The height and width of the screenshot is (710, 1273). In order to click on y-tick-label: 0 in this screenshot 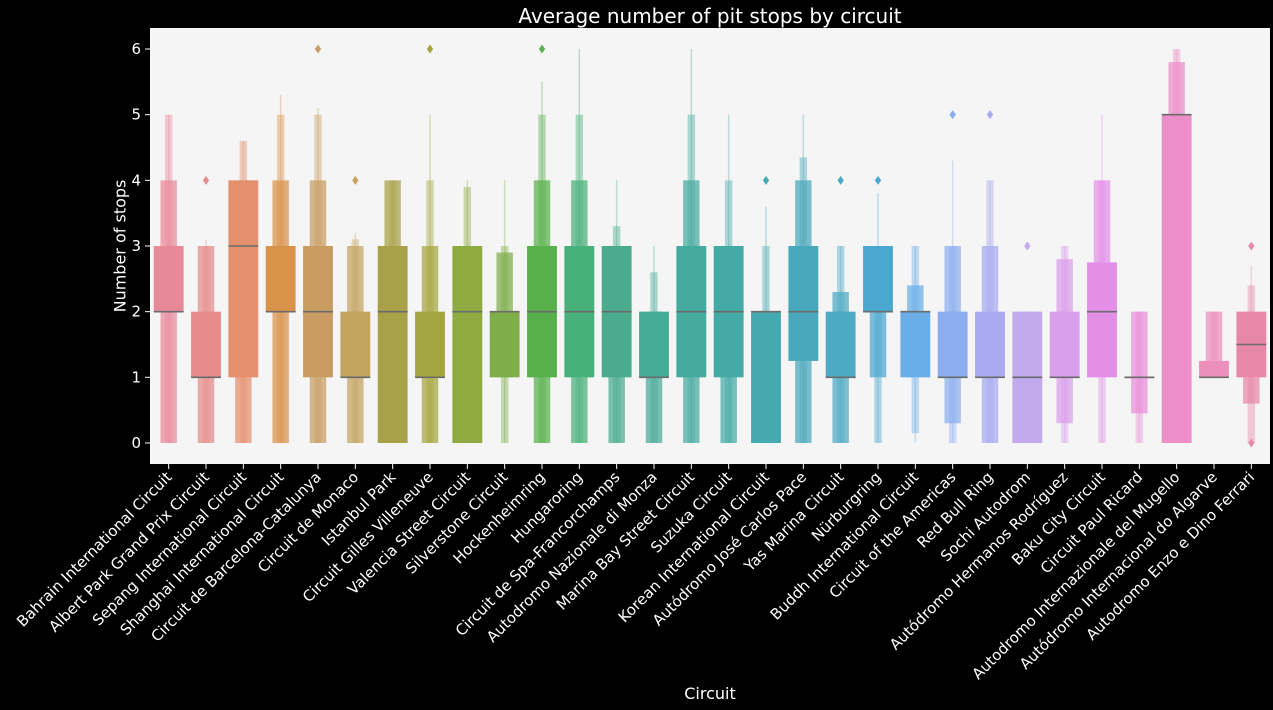, I will do `click(136, 443)`.